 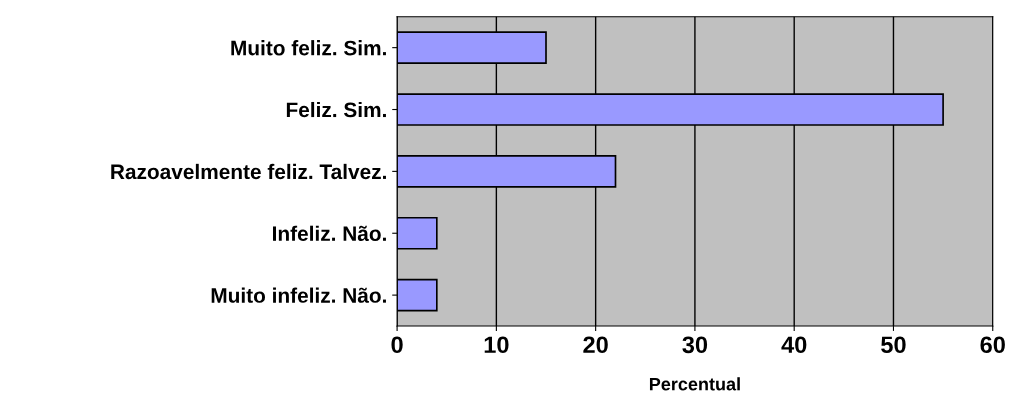 I want to click on y-tick-label: Razoavelmente feliz. Talvez., so click(x=248, y=171).